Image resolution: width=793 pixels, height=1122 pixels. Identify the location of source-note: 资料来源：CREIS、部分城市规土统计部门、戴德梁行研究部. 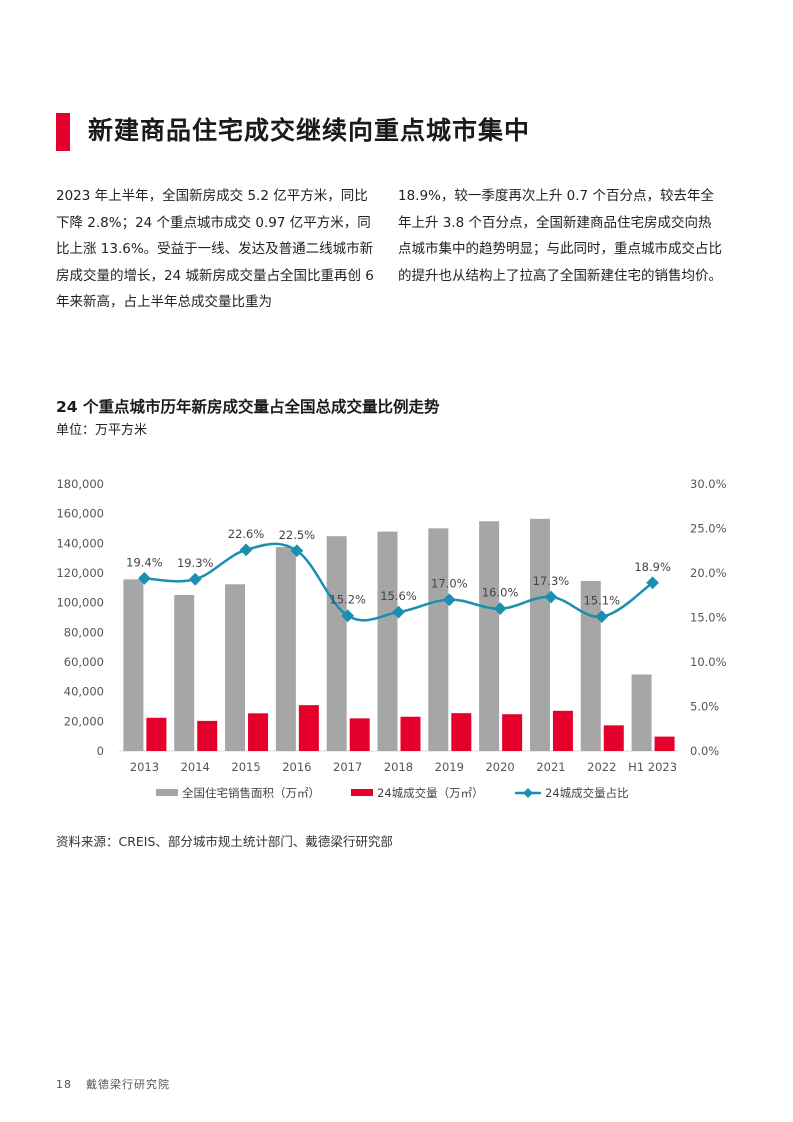
(224, 841).